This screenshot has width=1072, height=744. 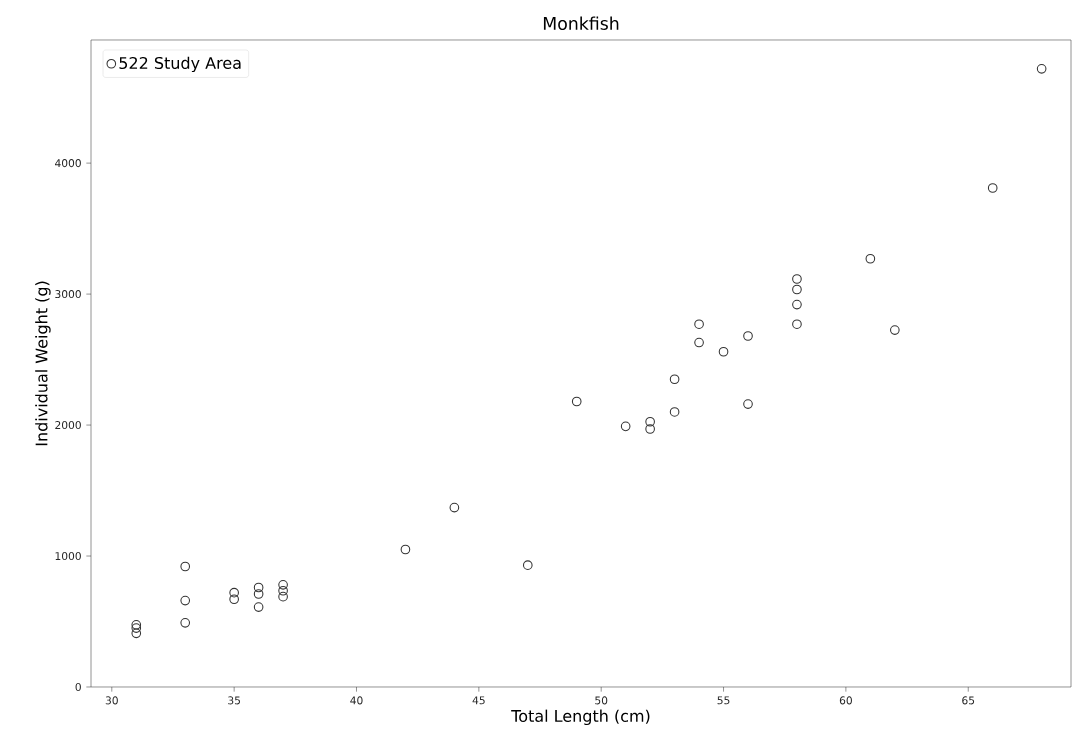 What do you see at coordinates (356, 700) in the screenshot?
I see `x-tick-label: 40` at bounding box center [356, 700].